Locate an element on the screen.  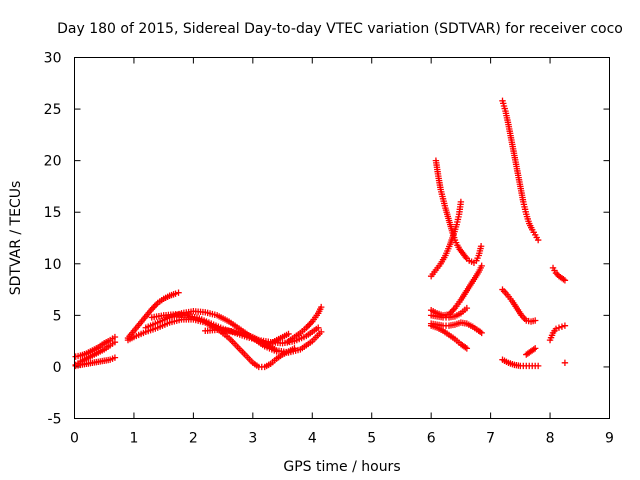
x-tick-label: 9 is located at coordinates (609, 439).